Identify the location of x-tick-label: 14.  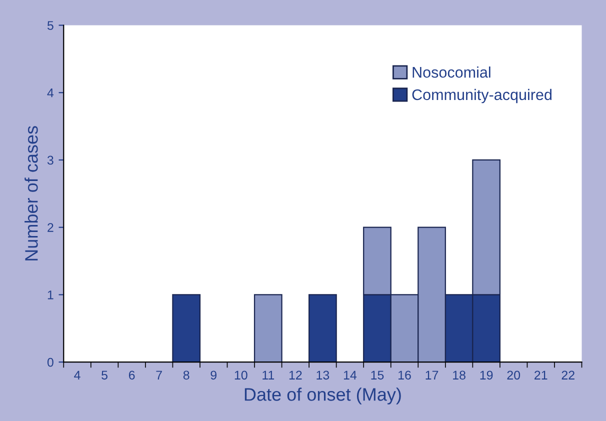
(350, 375).